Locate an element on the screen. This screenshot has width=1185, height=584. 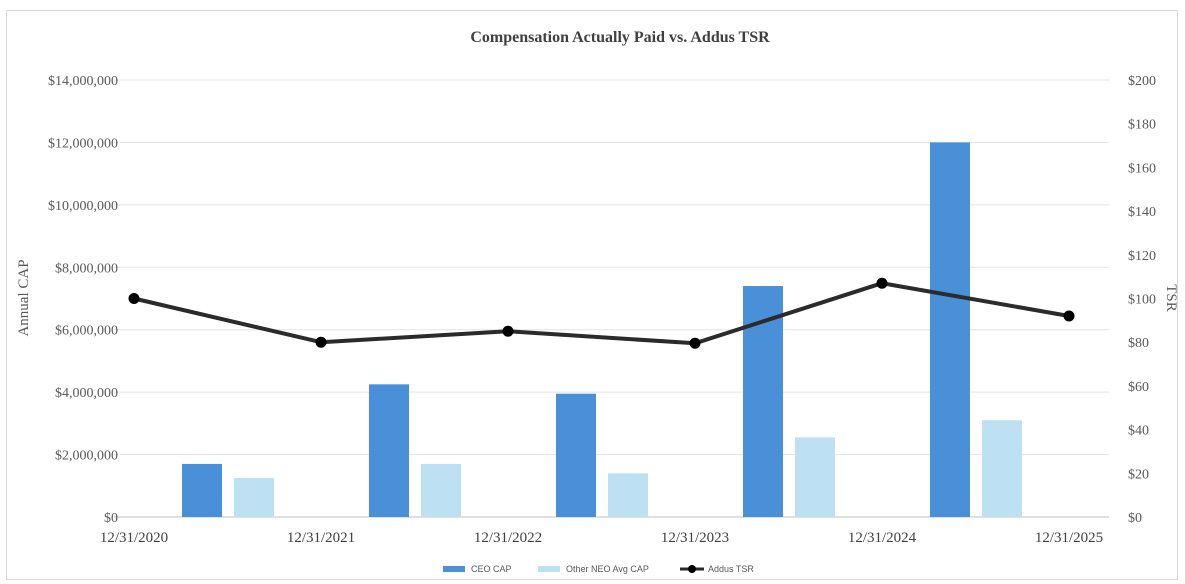
tsr-line-series is located at coordinates (601, 313).